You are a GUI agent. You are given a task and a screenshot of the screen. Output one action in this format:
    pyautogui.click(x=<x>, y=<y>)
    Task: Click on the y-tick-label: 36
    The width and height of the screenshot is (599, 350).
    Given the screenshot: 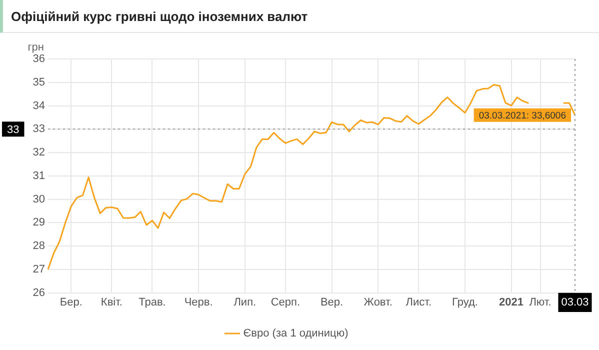 What is the action you would take?
    pyautogui.click(x=38, y=59)
    